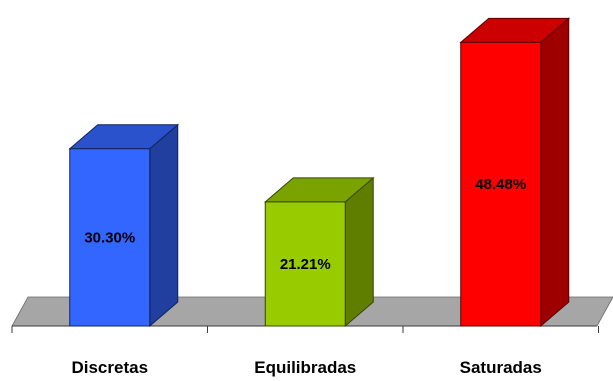 The height and width of the screenshot is (381, 613). What do you see at coordinates (305, 329) in the screenshot?
I see `x-axis-ticks` at bounding box center [305, 329].